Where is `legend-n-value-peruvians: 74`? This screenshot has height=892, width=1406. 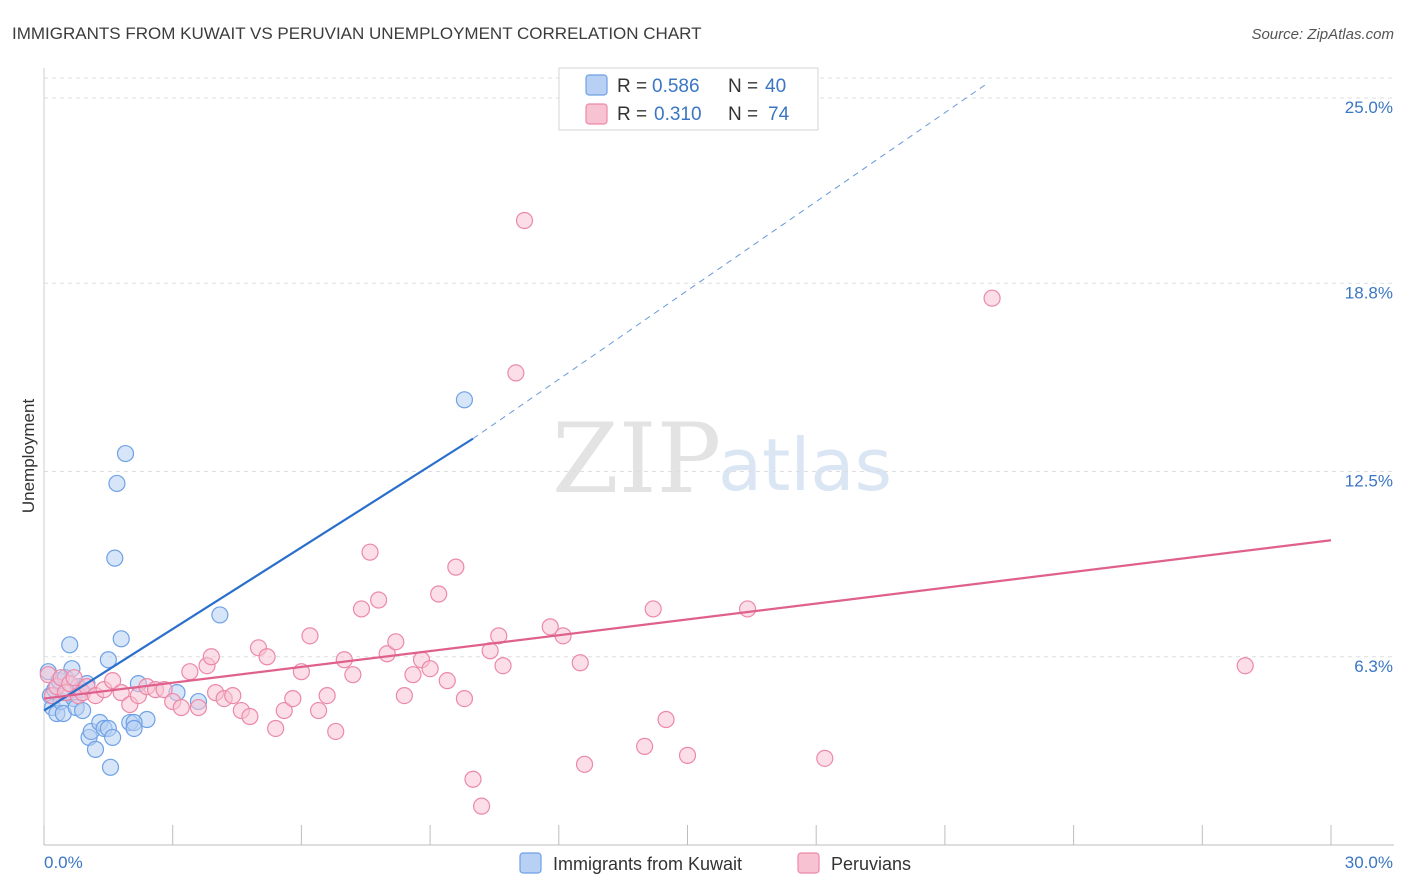 legend-n-value-peruvians: 74 is located at coordinates (779, 114).